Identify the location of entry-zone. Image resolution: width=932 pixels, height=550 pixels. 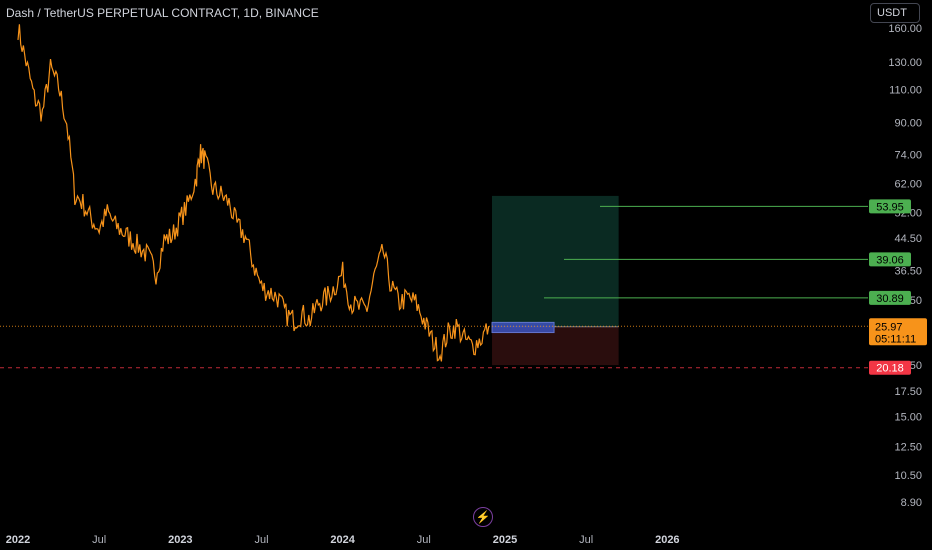
(523, 327).